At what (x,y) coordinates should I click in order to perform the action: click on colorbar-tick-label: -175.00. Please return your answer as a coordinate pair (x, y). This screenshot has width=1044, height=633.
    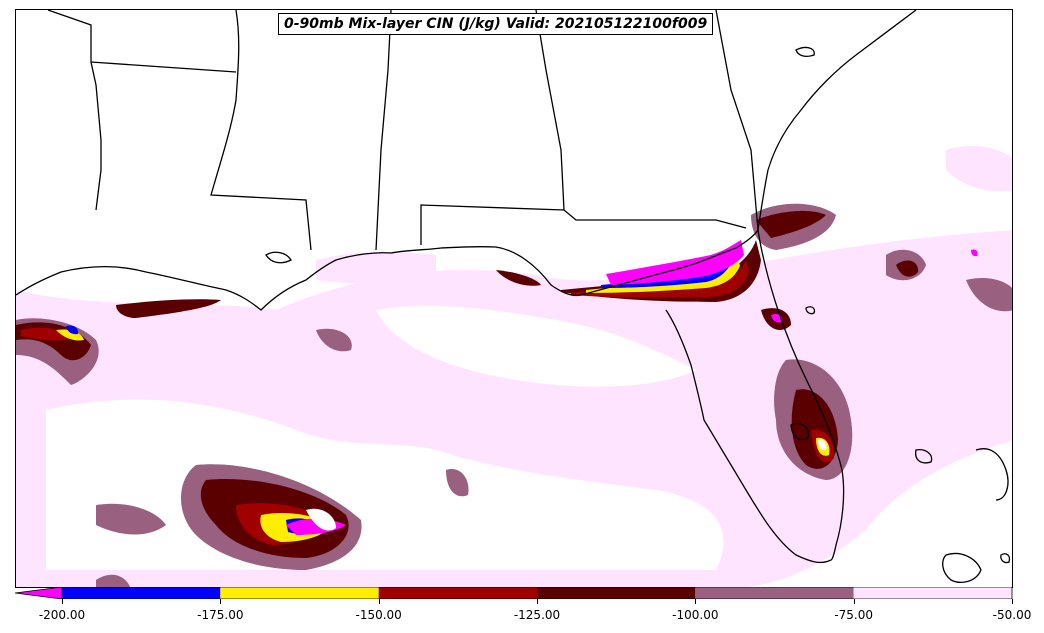
    Looking at the image, I should click on (220, 615).